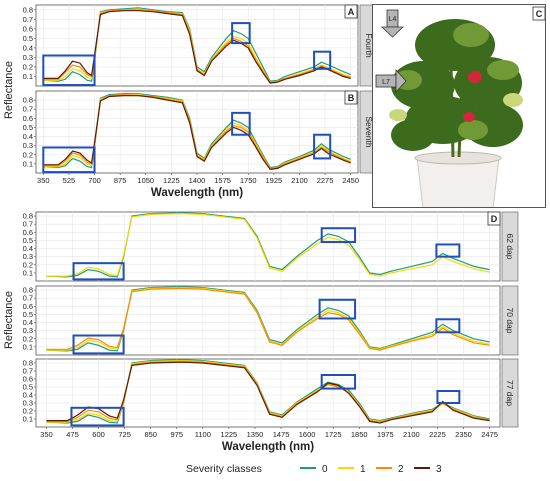 The height and width of the screenshot is (481, 550). What do you see at coordinates (69, 180) in the screenshot?
I see `tick-label-x: 525` at bounding box center [69, 180].